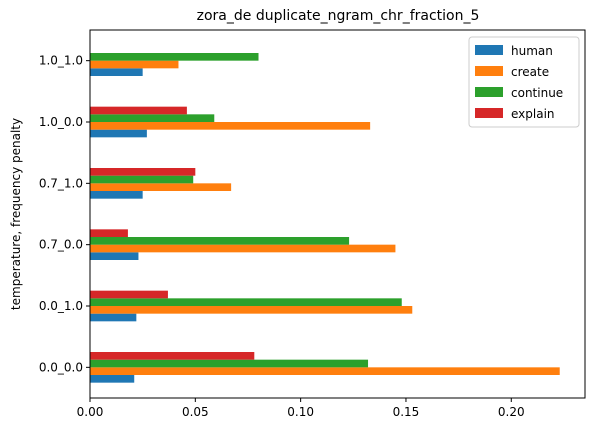  Describe the element at coordinates (511, 412) in the screenshot. I see `x-tick-label: 0.20` at that location.